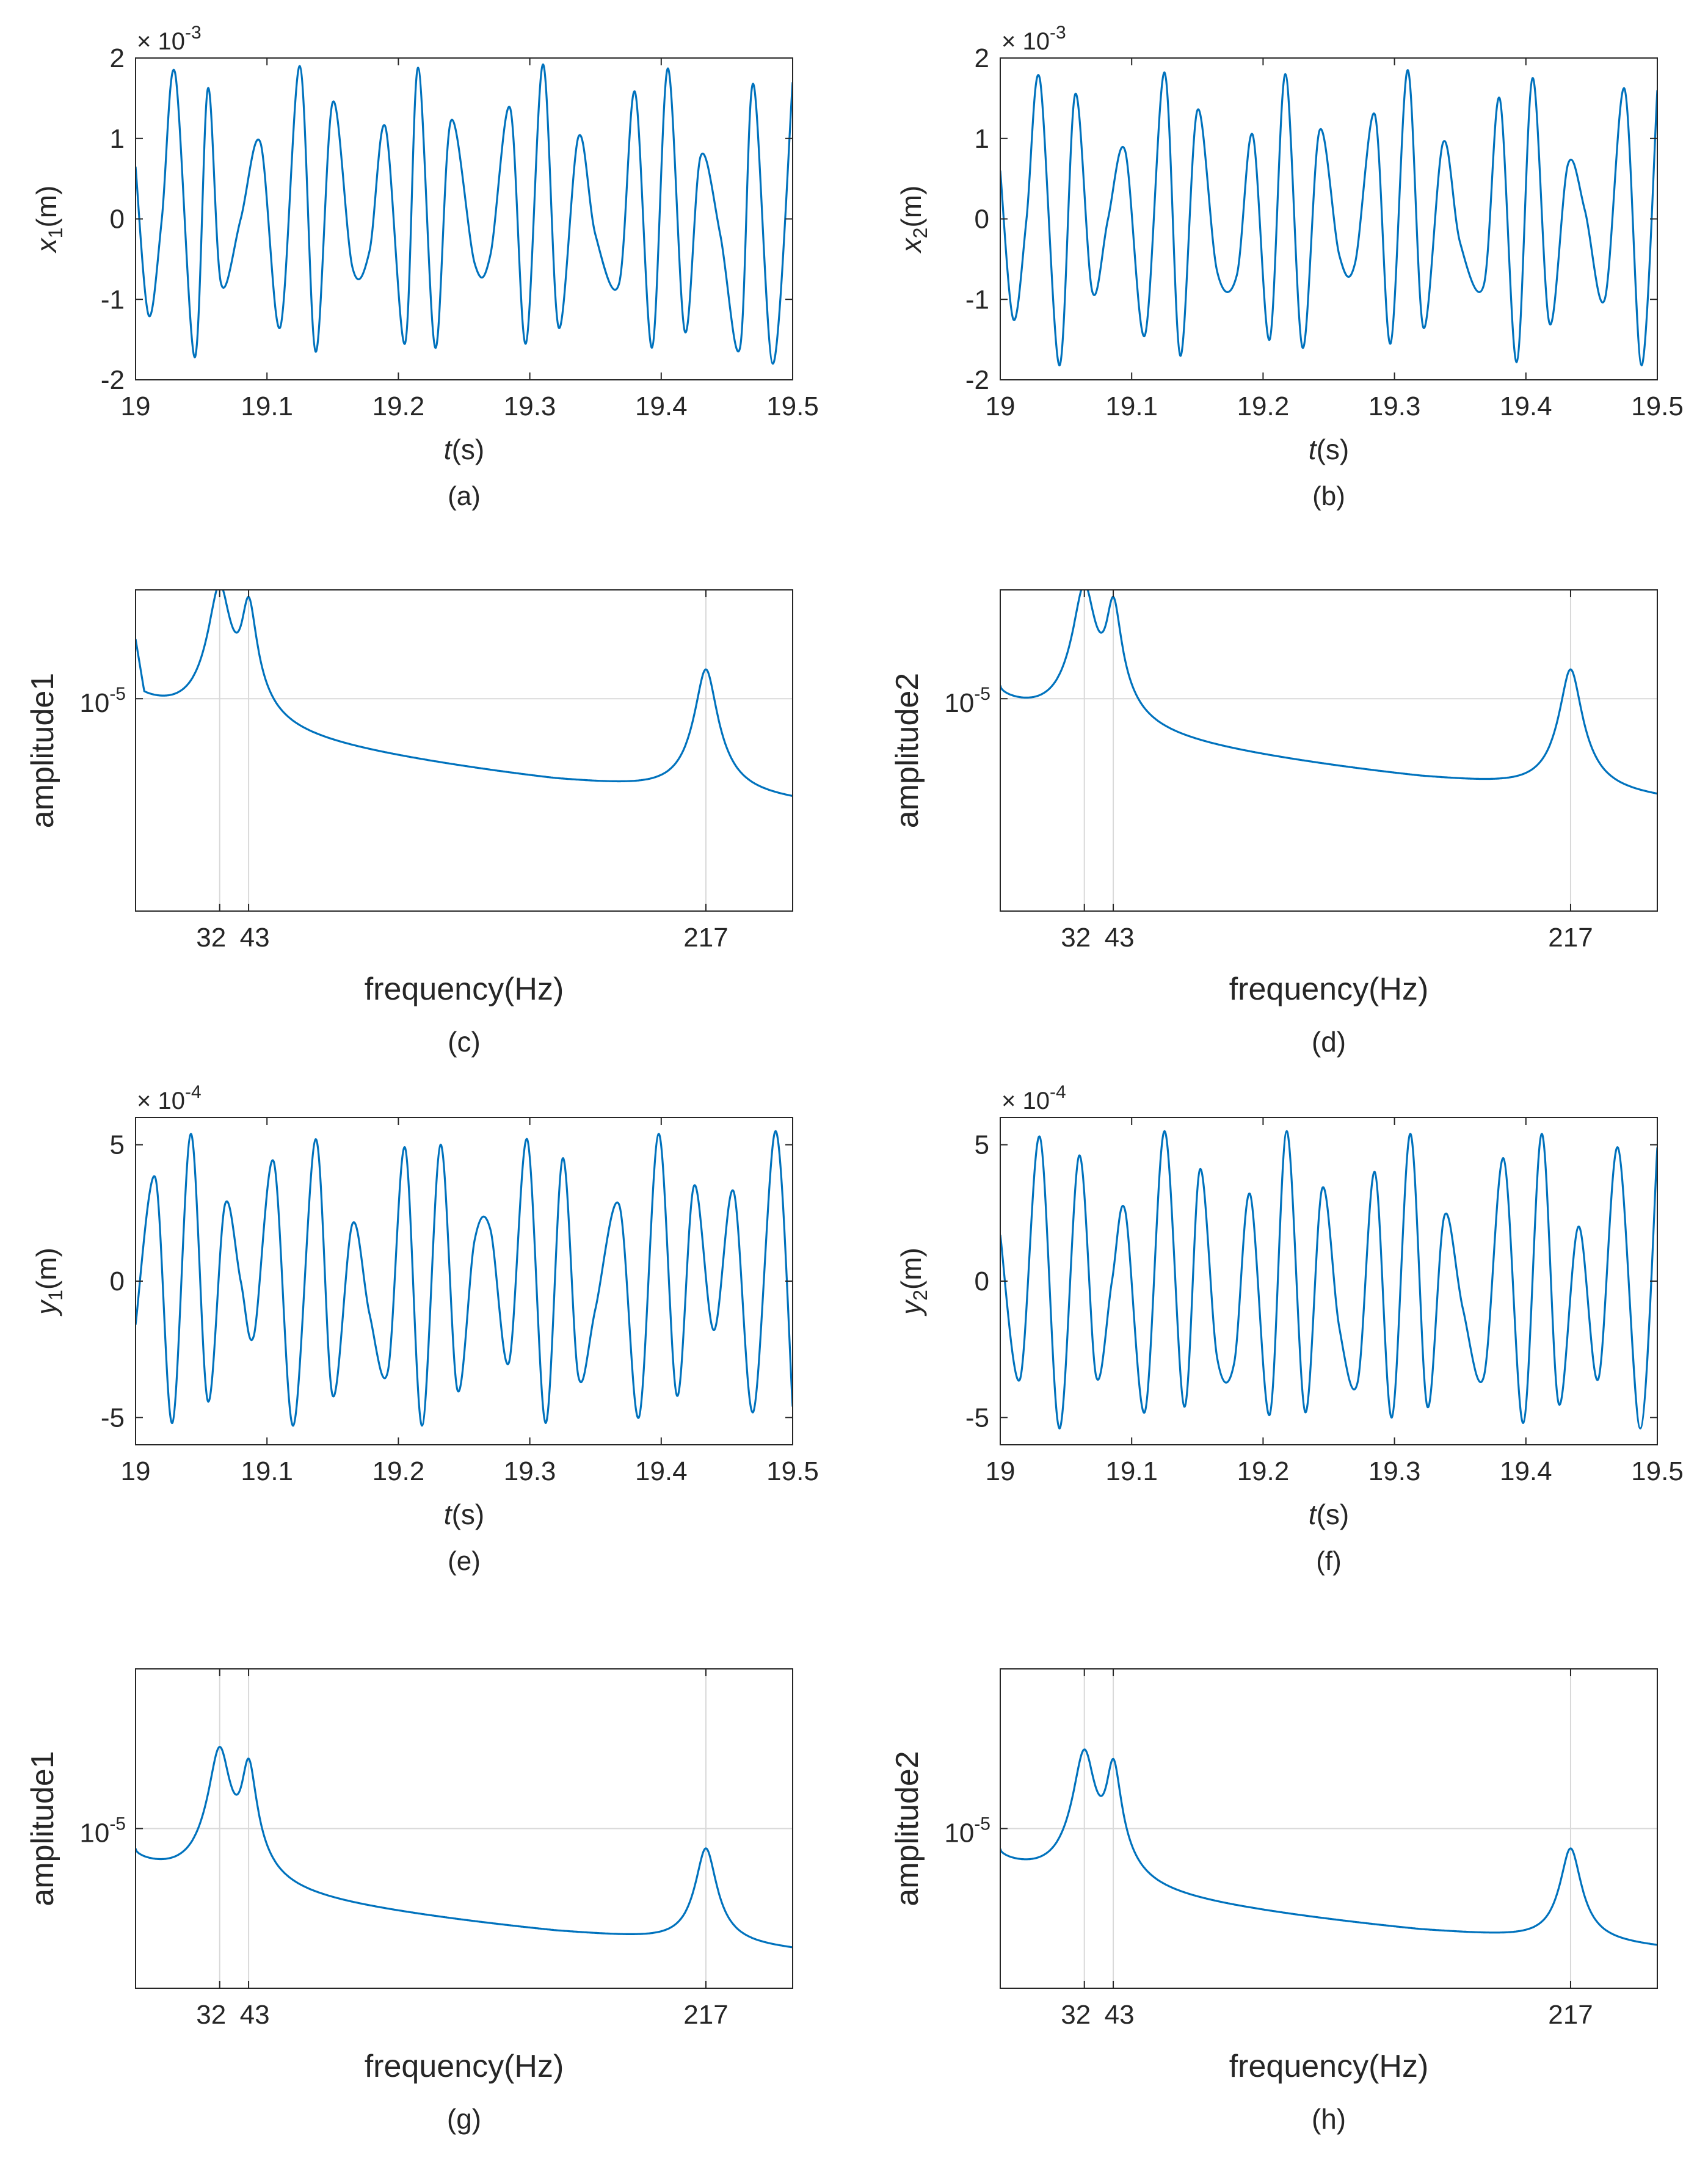  Describe the element at coordinates (1329, 1280) in the screenshot. I see `series-line-y2` at that location.